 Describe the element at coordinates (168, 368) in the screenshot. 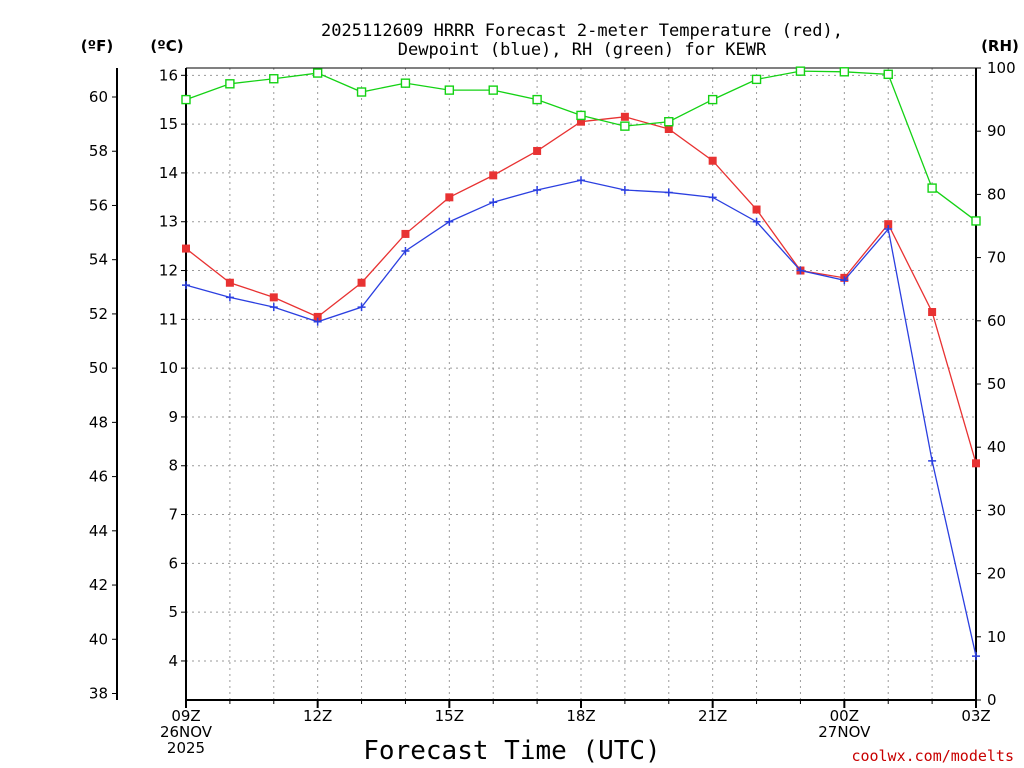

I see `celsius-tick-label: 10` at that location.